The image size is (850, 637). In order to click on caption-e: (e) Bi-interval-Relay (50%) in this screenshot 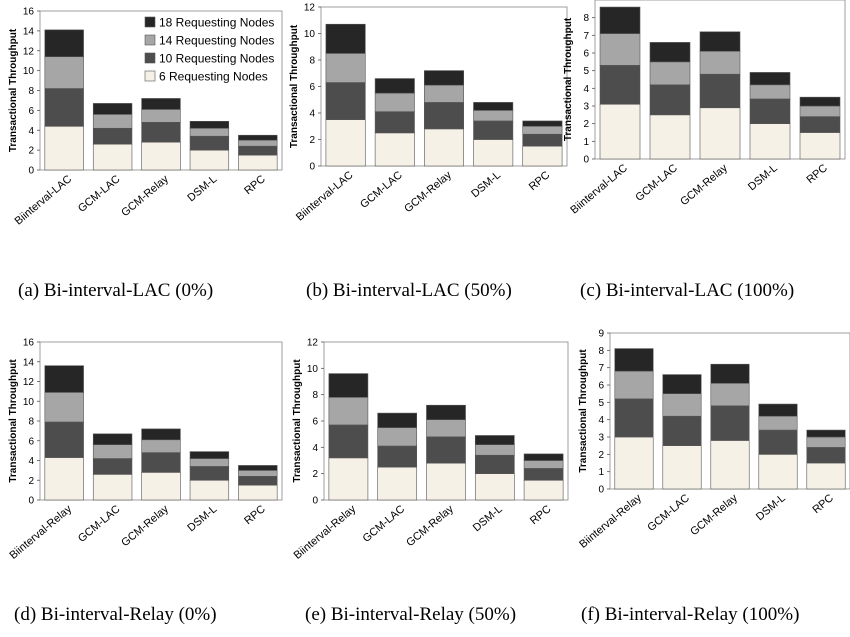, I will do `click(411, 614)`.